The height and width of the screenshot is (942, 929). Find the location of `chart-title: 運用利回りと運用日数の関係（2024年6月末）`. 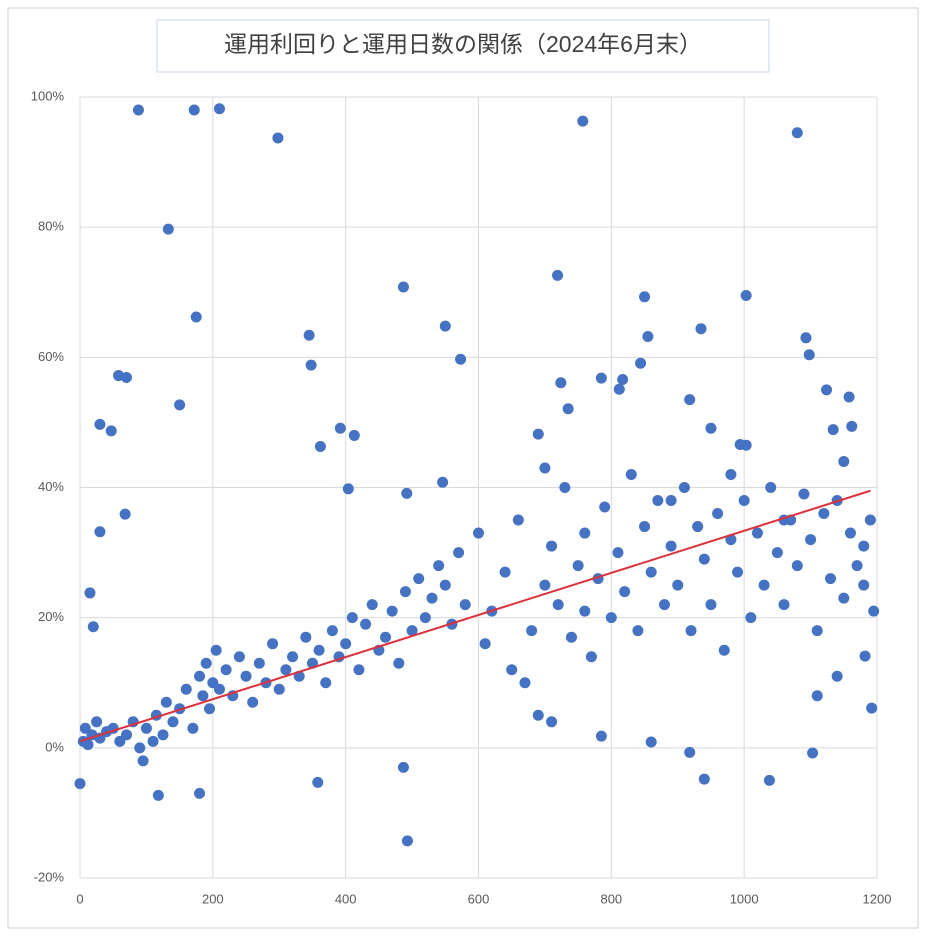

chart-title: 運用利回りと運用日数の関係（2024年6月末） is located at coordinates (463, 44).